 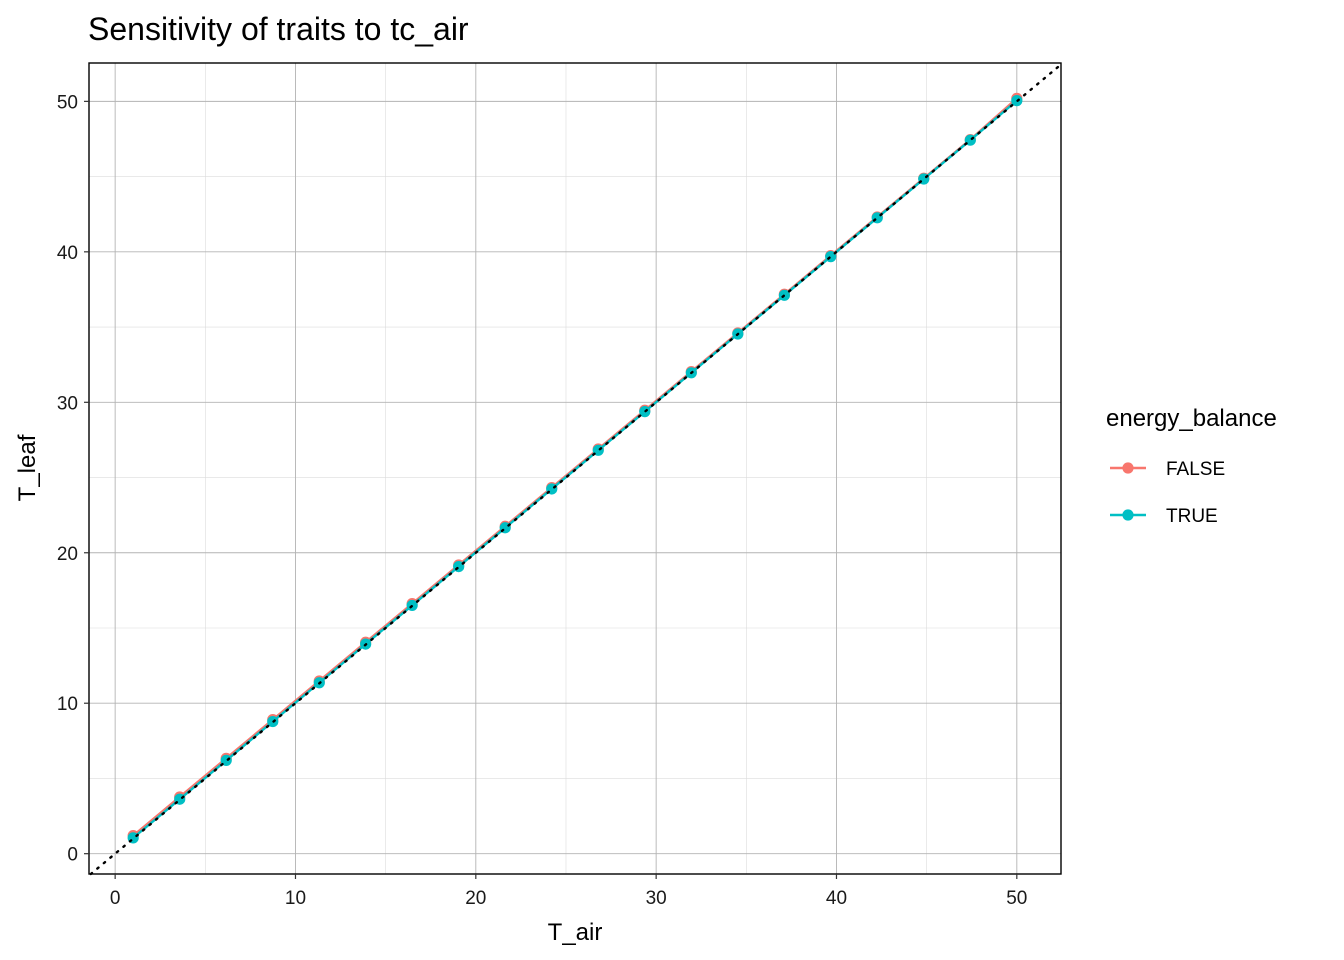 I want to click on y-tick-label: 30, so click(x=67, y=403).